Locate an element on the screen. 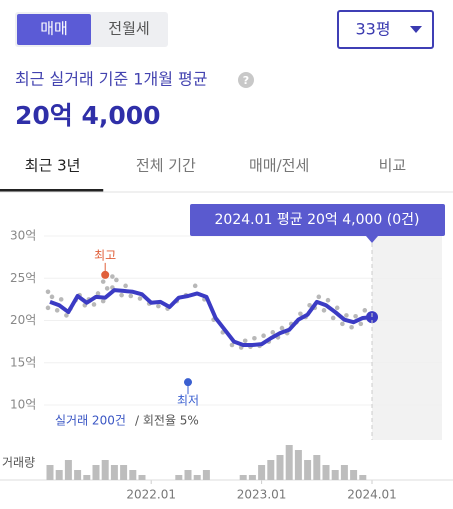 The height and width of the screenshot is (509, 453). future-area is located at coordinates (407, 326).